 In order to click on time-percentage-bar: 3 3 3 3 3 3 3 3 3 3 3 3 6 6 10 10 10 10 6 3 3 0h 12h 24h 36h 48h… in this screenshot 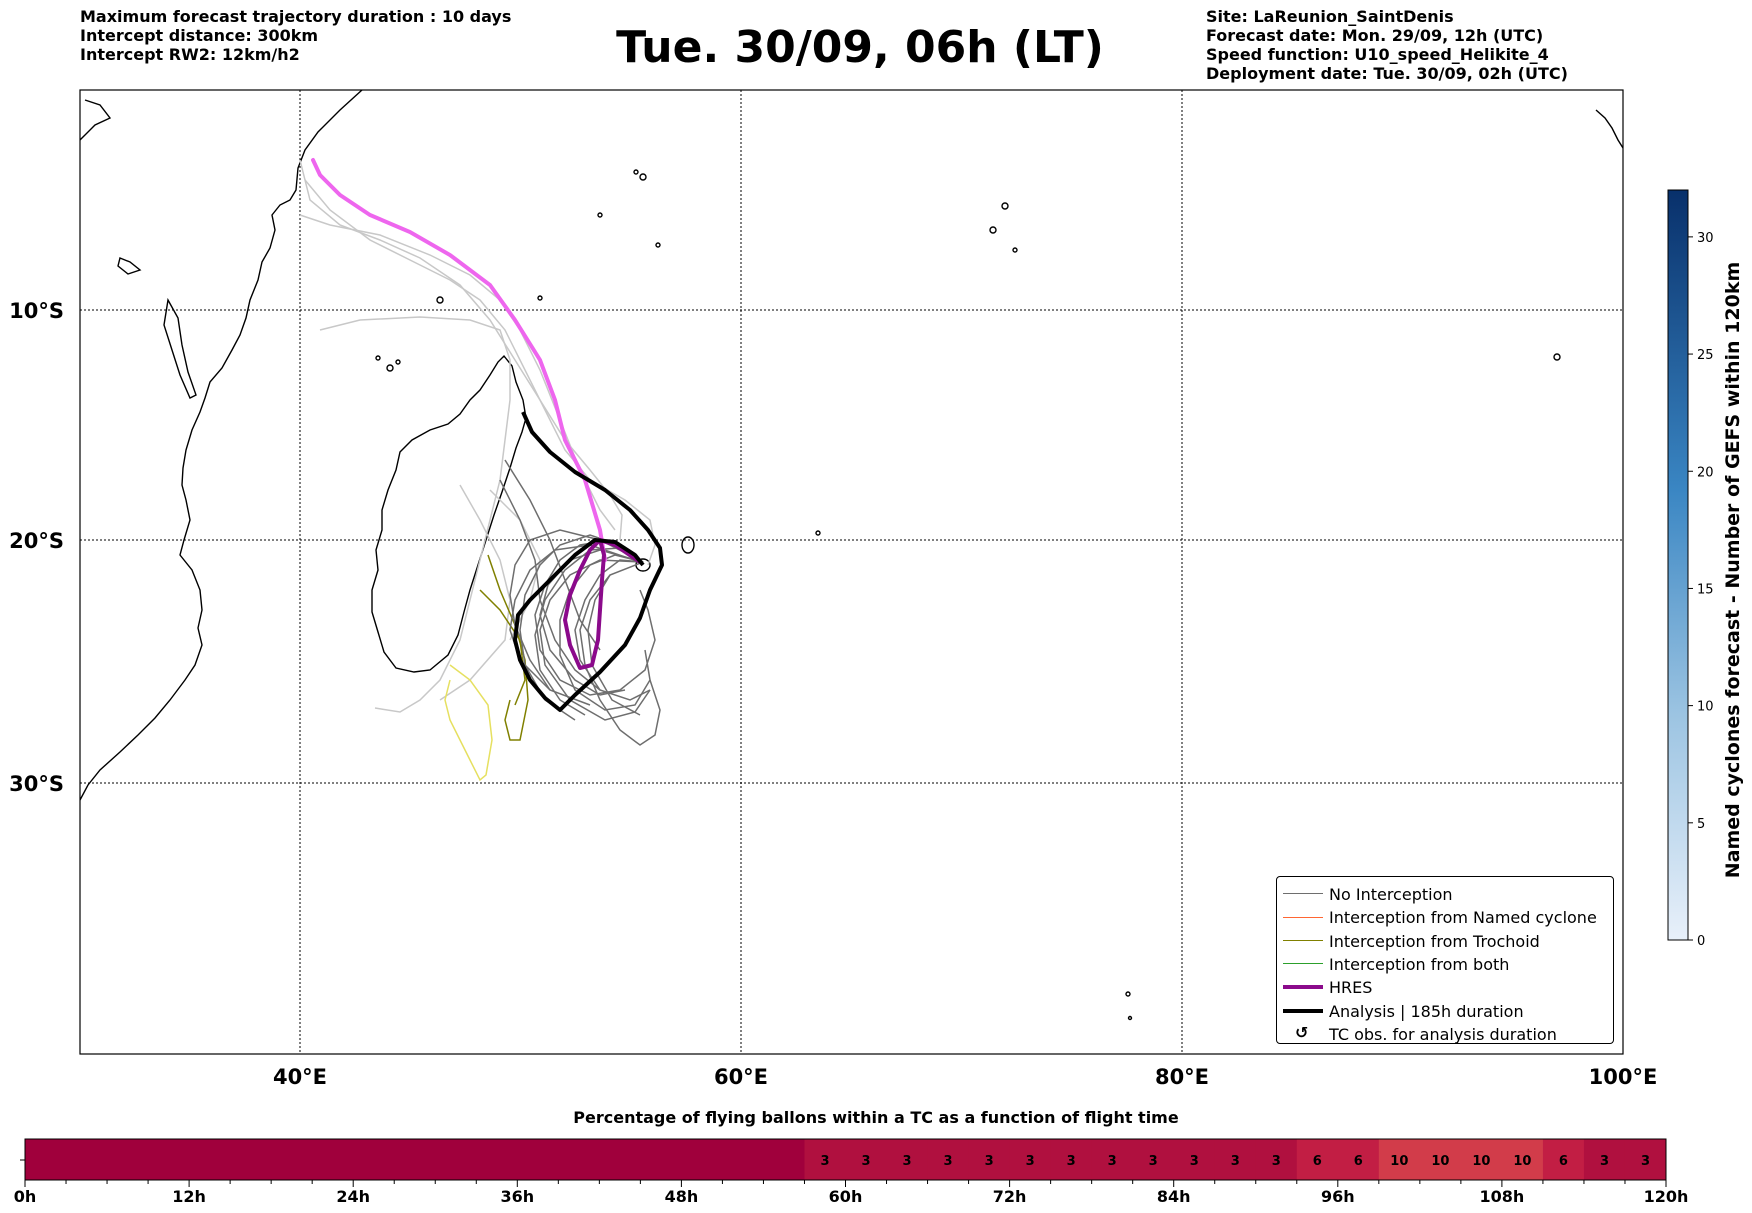, I will do `click(851, 1172)`.